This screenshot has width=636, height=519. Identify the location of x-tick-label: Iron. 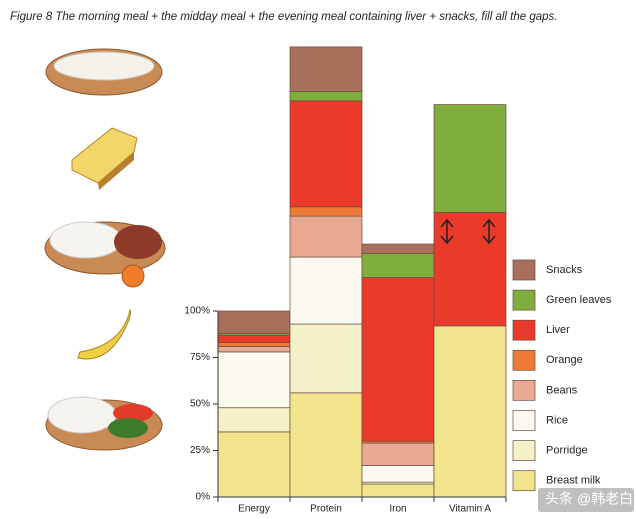
(397, 509).